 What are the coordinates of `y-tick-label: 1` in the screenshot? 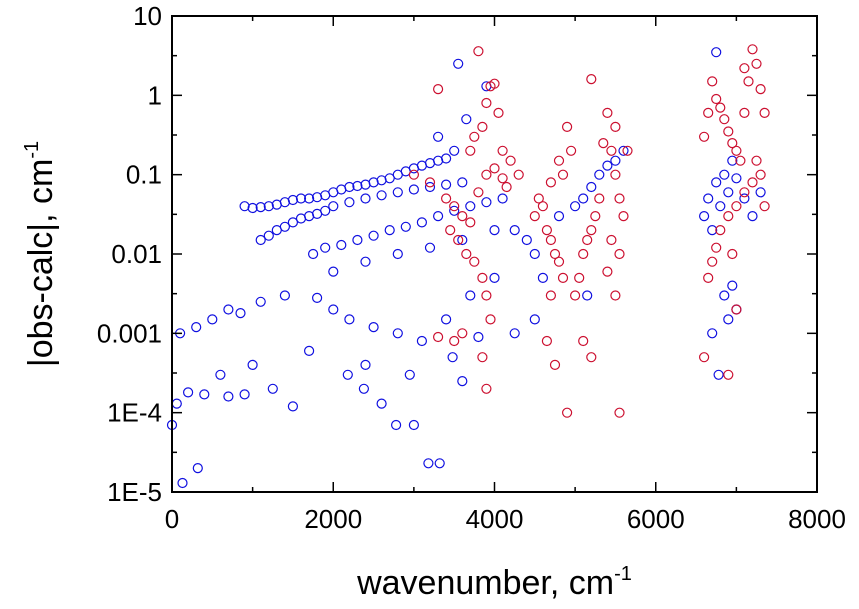 It's located at (155, 95).